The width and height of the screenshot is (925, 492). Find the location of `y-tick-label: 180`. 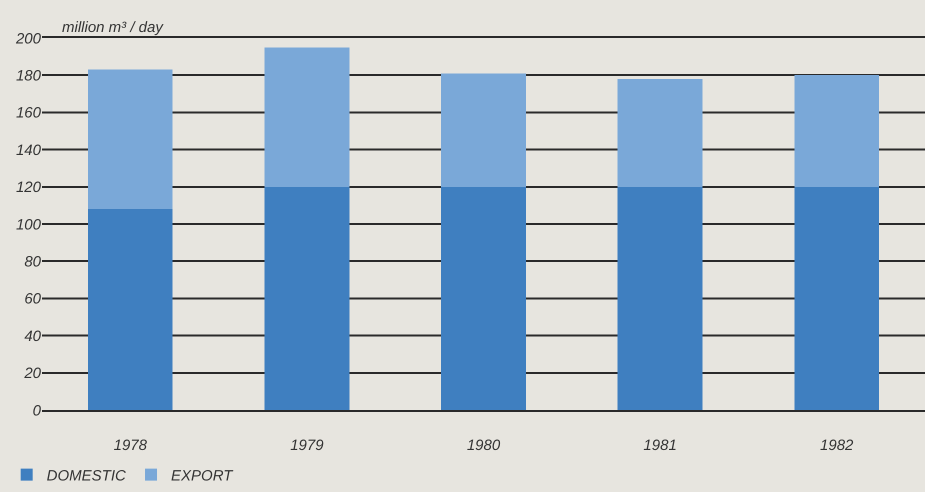

y-tick-label: 180 is located at coordinates (29, 75).